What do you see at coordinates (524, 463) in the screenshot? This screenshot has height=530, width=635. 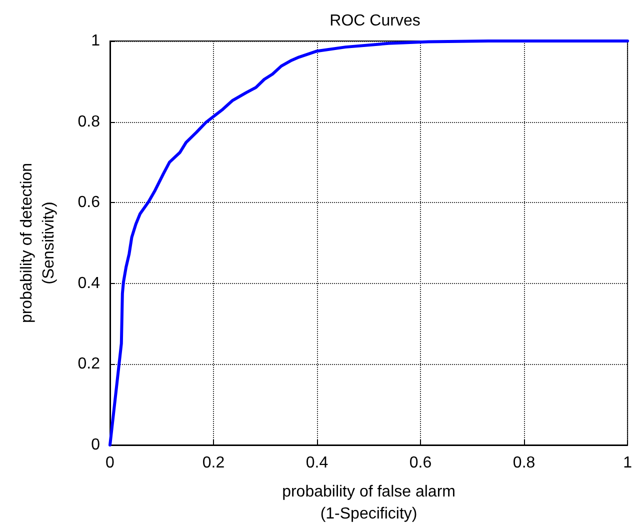 I see `x-tick-label: 0.8` at bounding box center [524, 463].